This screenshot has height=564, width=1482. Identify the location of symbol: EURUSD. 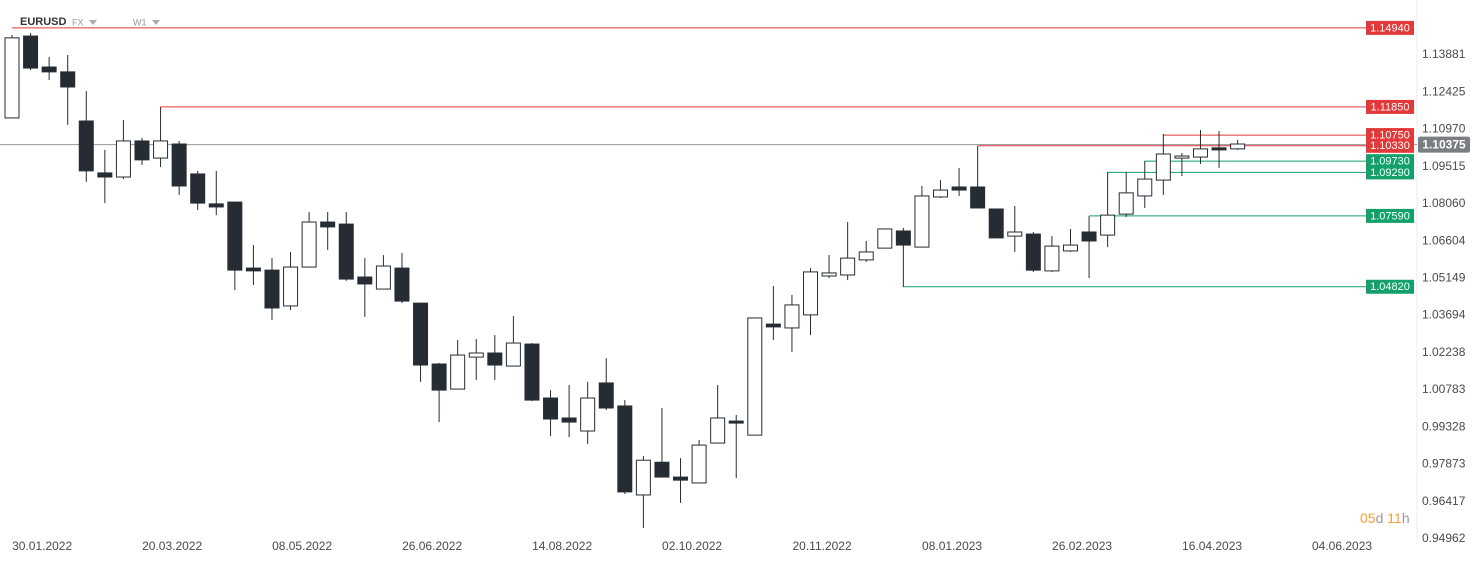
(43, 22).